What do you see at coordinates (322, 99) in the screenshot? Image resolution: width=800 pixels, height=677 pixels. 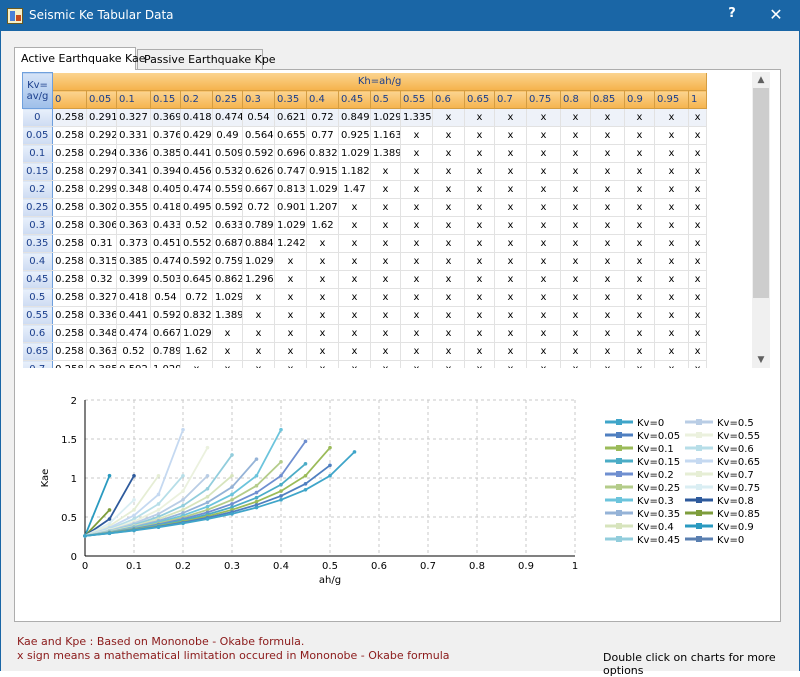 I see `column-header: 0.4` at bounding box center [322, 99].